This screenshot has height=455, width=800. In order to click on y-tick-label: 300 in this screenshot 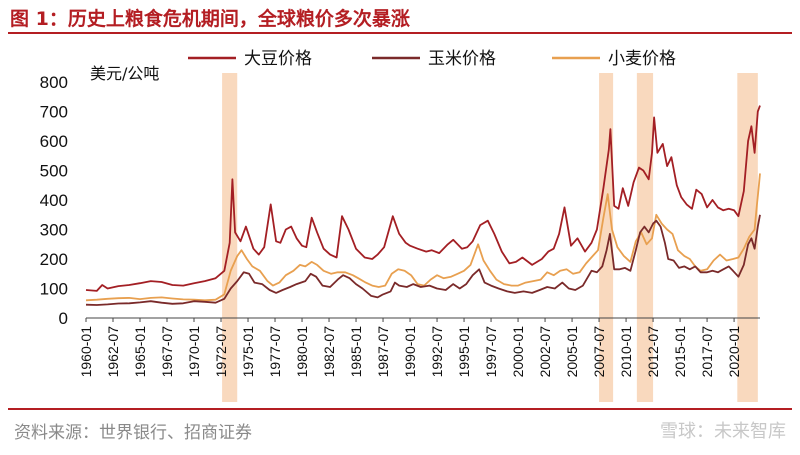, I will do `click(54, 230)`.